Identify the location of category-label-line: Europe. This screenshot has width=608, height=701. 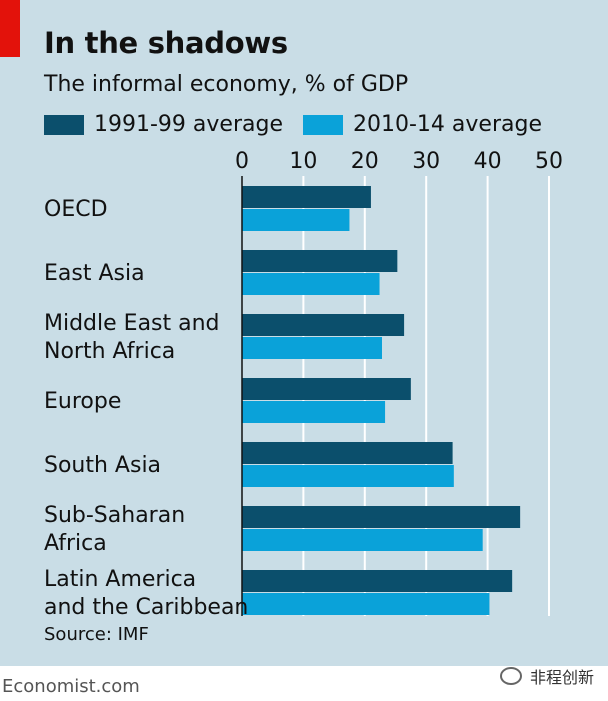
(82, 401).